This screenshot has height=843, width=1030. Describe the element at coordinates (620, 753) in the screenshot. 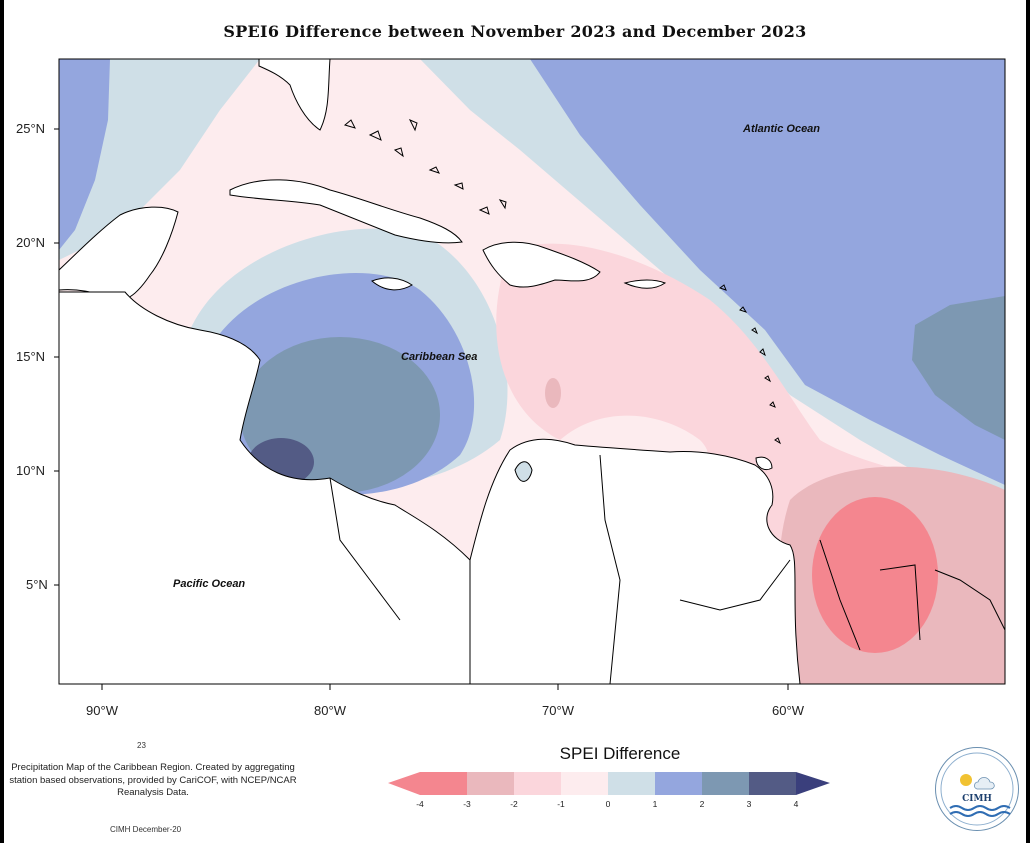

I see `legend-title: SPEI Difference` at that location.